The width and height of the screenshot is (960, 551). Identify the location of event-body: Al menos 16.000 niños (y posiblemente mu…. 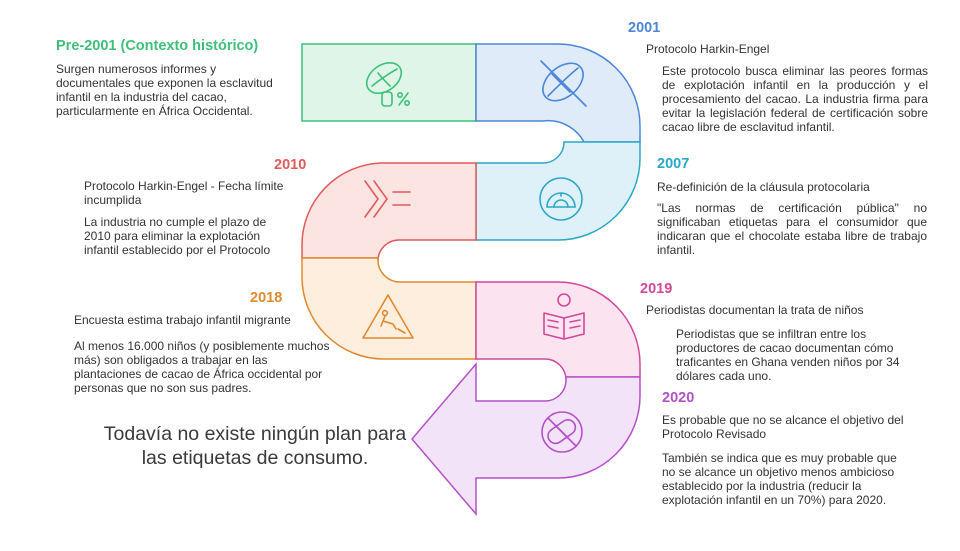
(202, 367).